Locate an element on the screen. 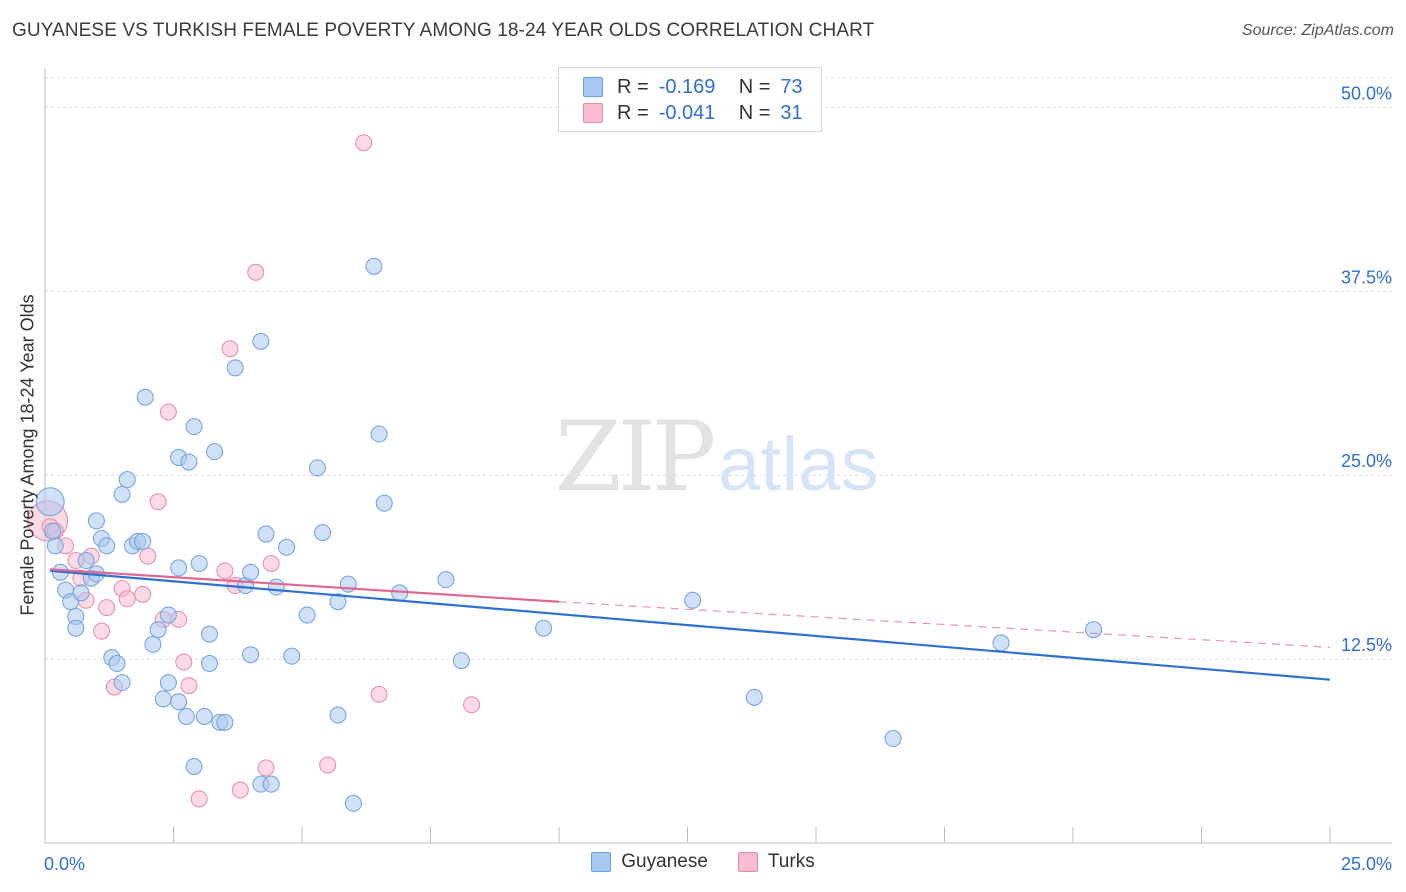 The width and height of the screenshot is (1406, 892). y-tick-label: 12.5% is located at coordinates (1366, 645).